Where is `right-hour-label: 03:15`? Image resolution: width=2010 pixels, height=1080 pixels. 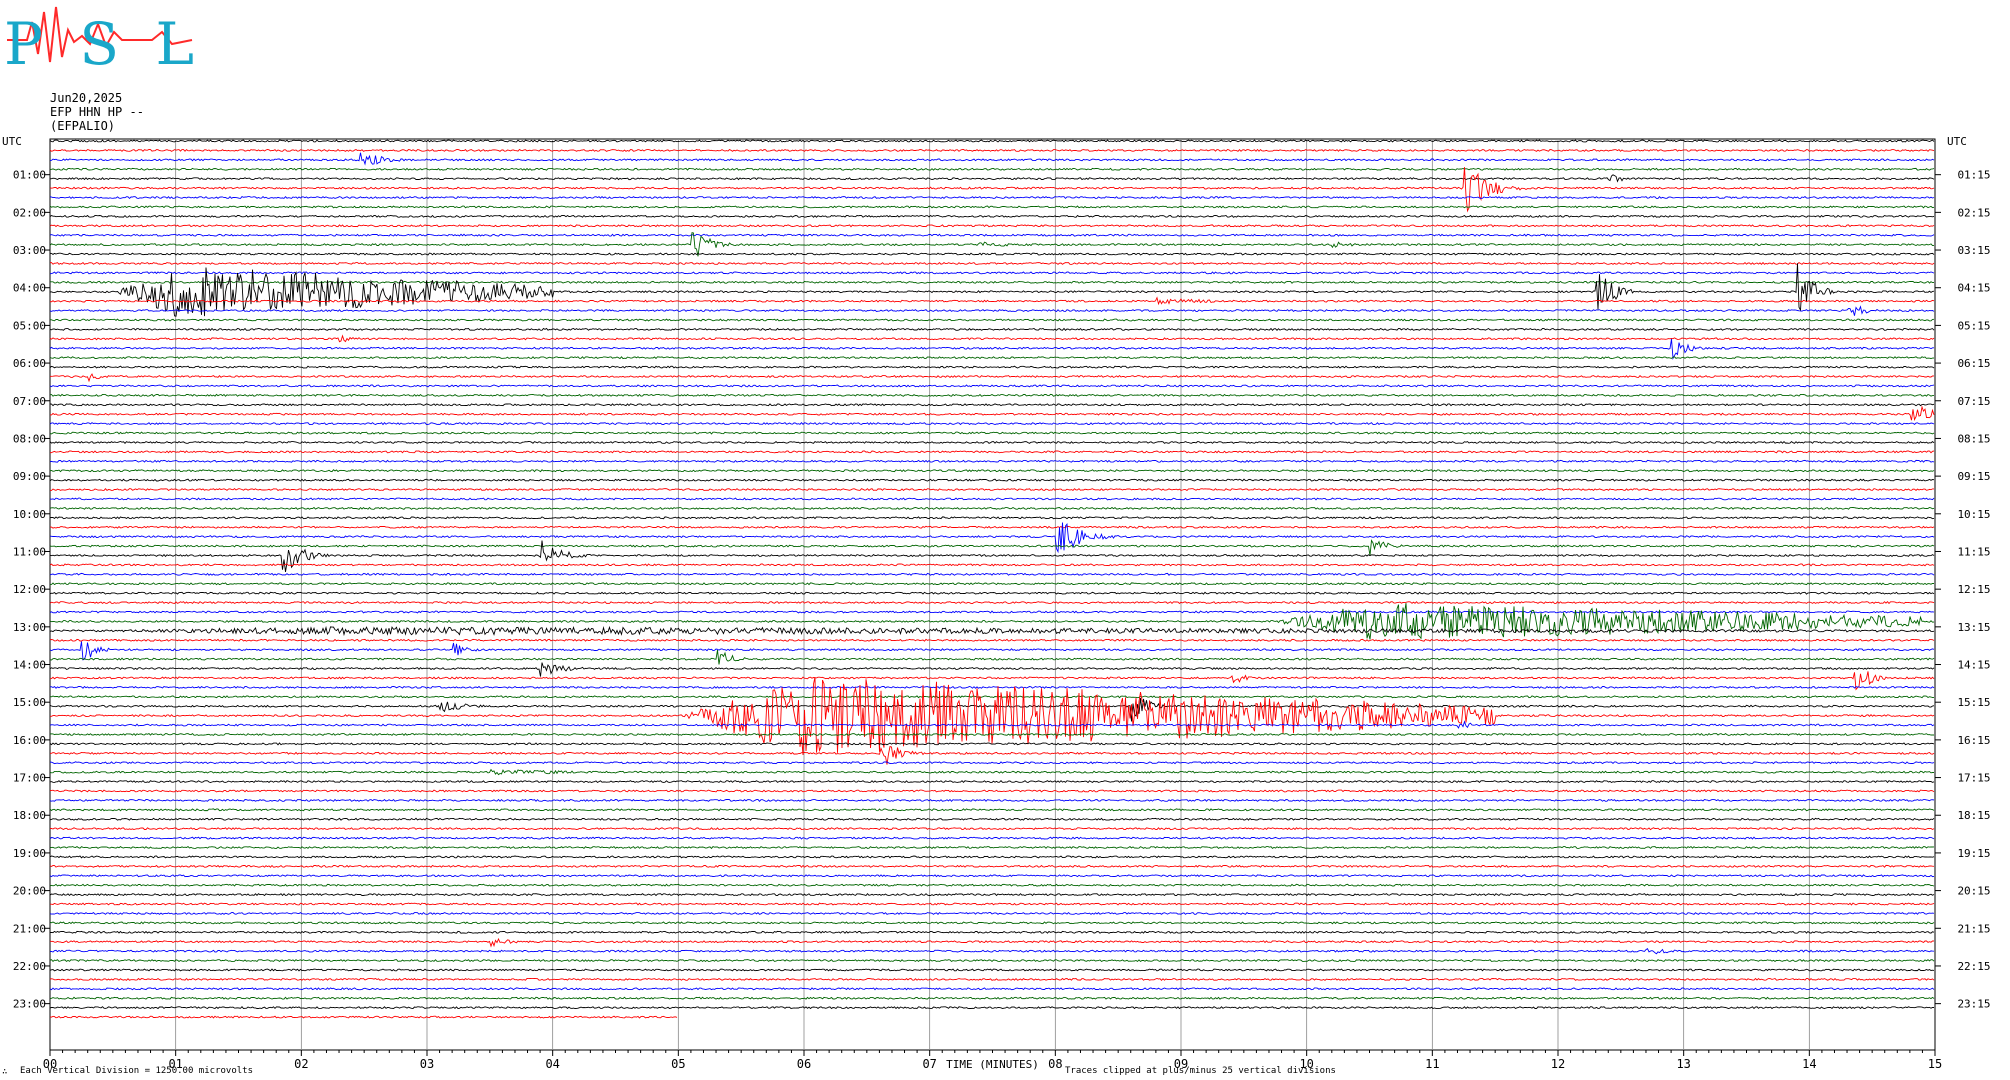 right-hour-label: 03:15 is located at coordinates (1973, 250).